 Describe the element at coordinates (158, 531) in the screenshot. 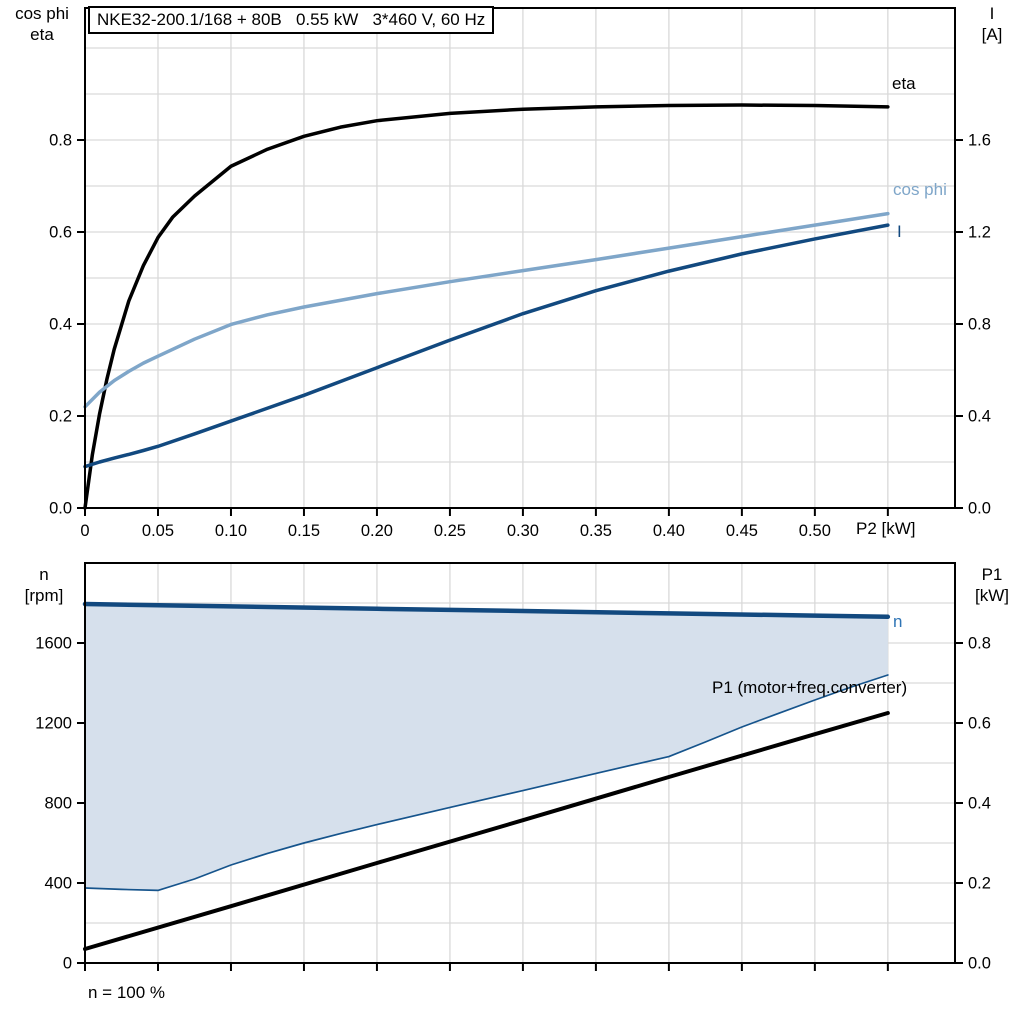

I see `tick-label: 0.05` at that location.